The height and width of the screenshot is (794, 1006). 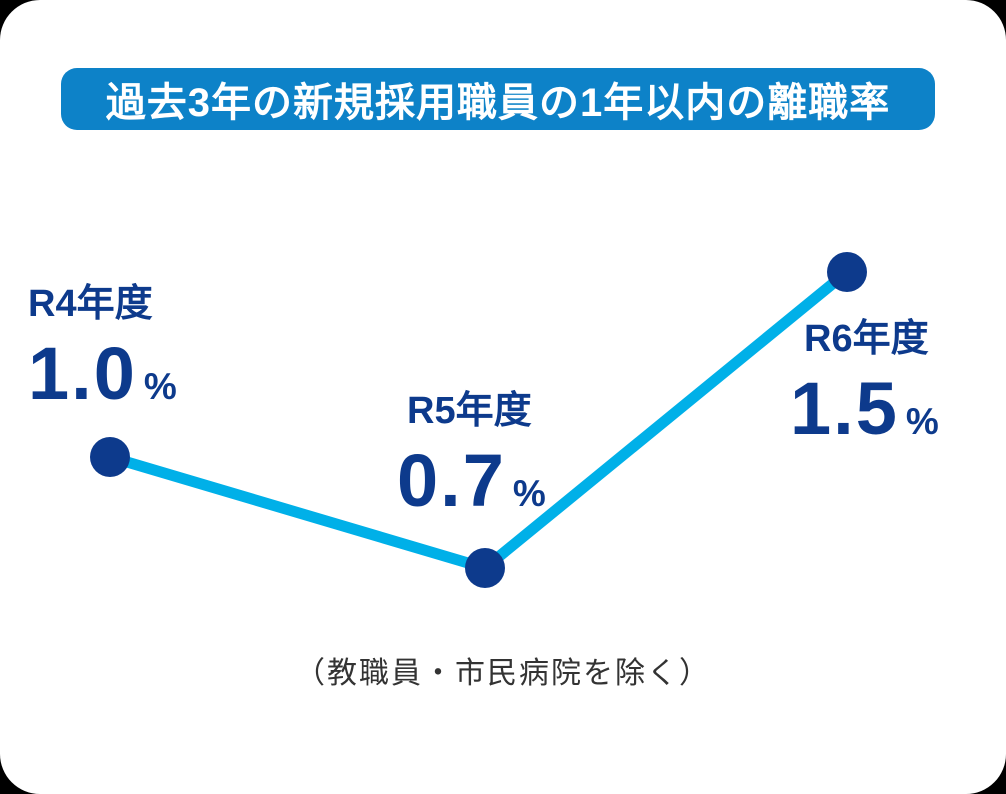 I want to click on data-label-r5: R5年度 0.7%, so click(x=471, y=455).